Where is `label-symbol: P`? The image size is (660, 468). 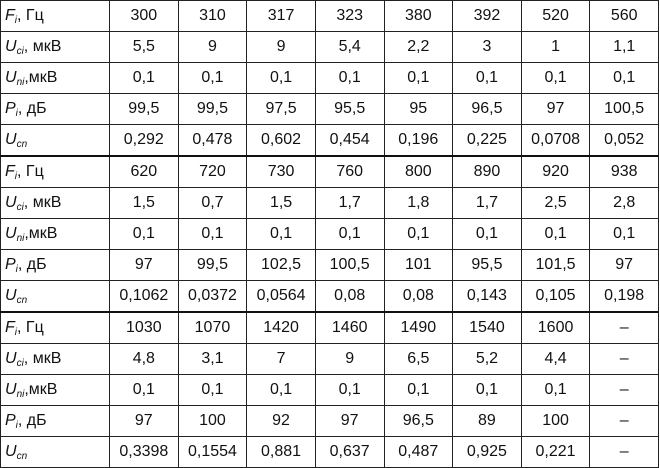 label-symbol: P is located at coordinates (10, 108).